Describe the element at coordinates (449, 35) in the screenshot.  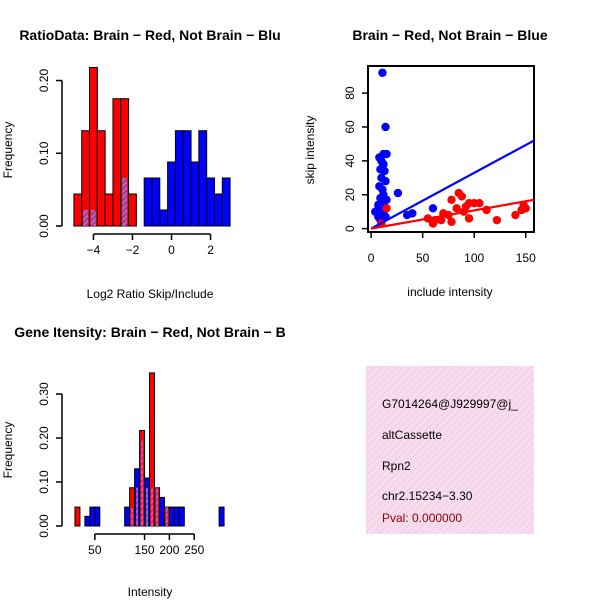
I see `scatter-title: Brain − Red, Not Brain − Blue` at that location.